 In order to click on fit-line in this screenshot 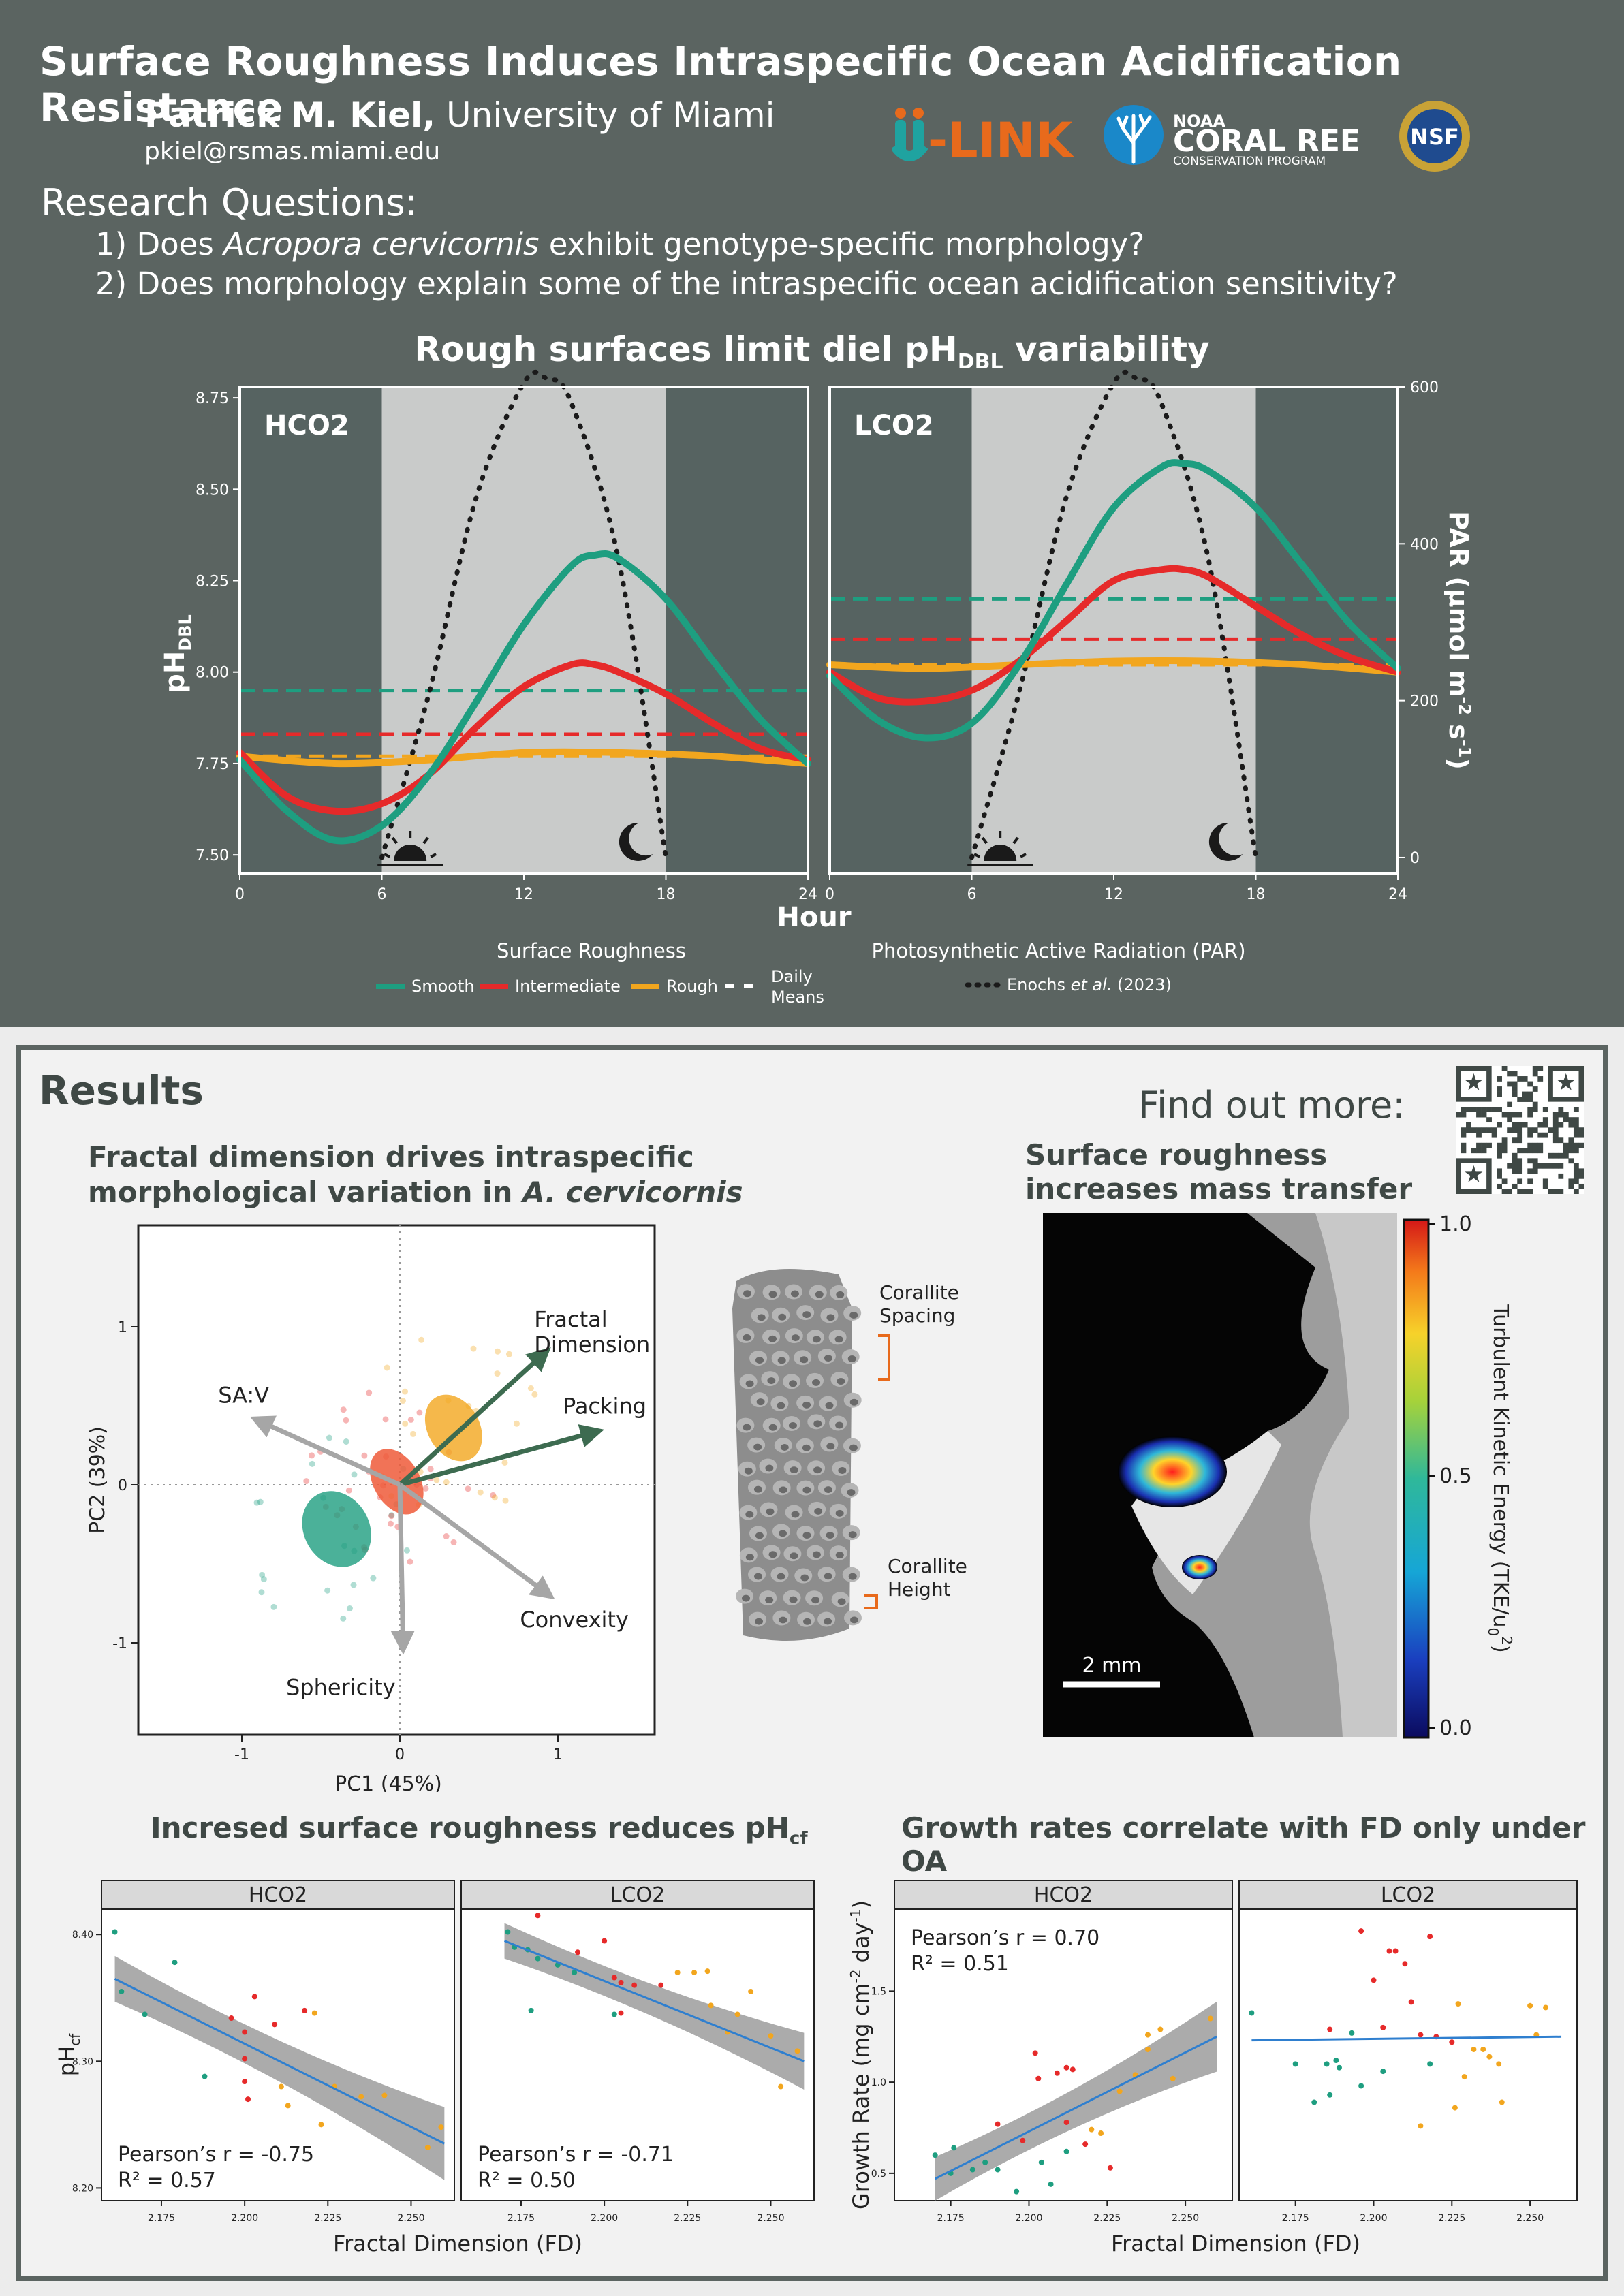, I will do `click(654, 2001)`.